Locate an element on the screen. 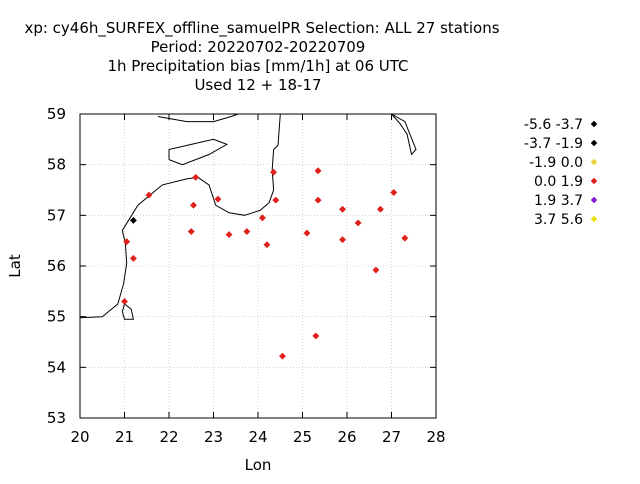 The width and height of the screenshot is (640, 484). x-axis-label: Lon is located at coordinates (258, 465).